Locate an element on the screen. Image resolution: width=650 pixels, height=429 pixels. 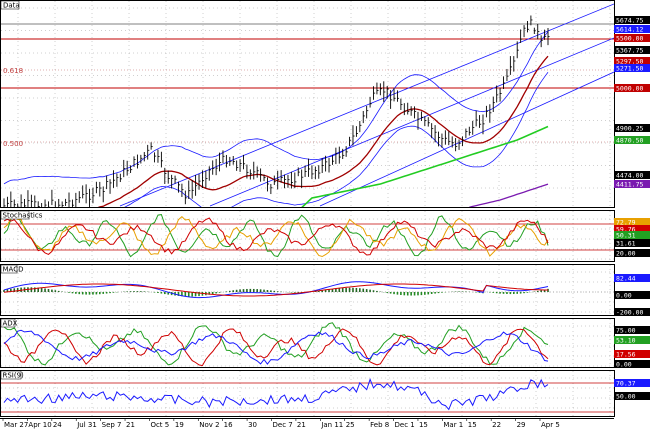
price-tag: 75.00 is located at coordinates (632, 330).